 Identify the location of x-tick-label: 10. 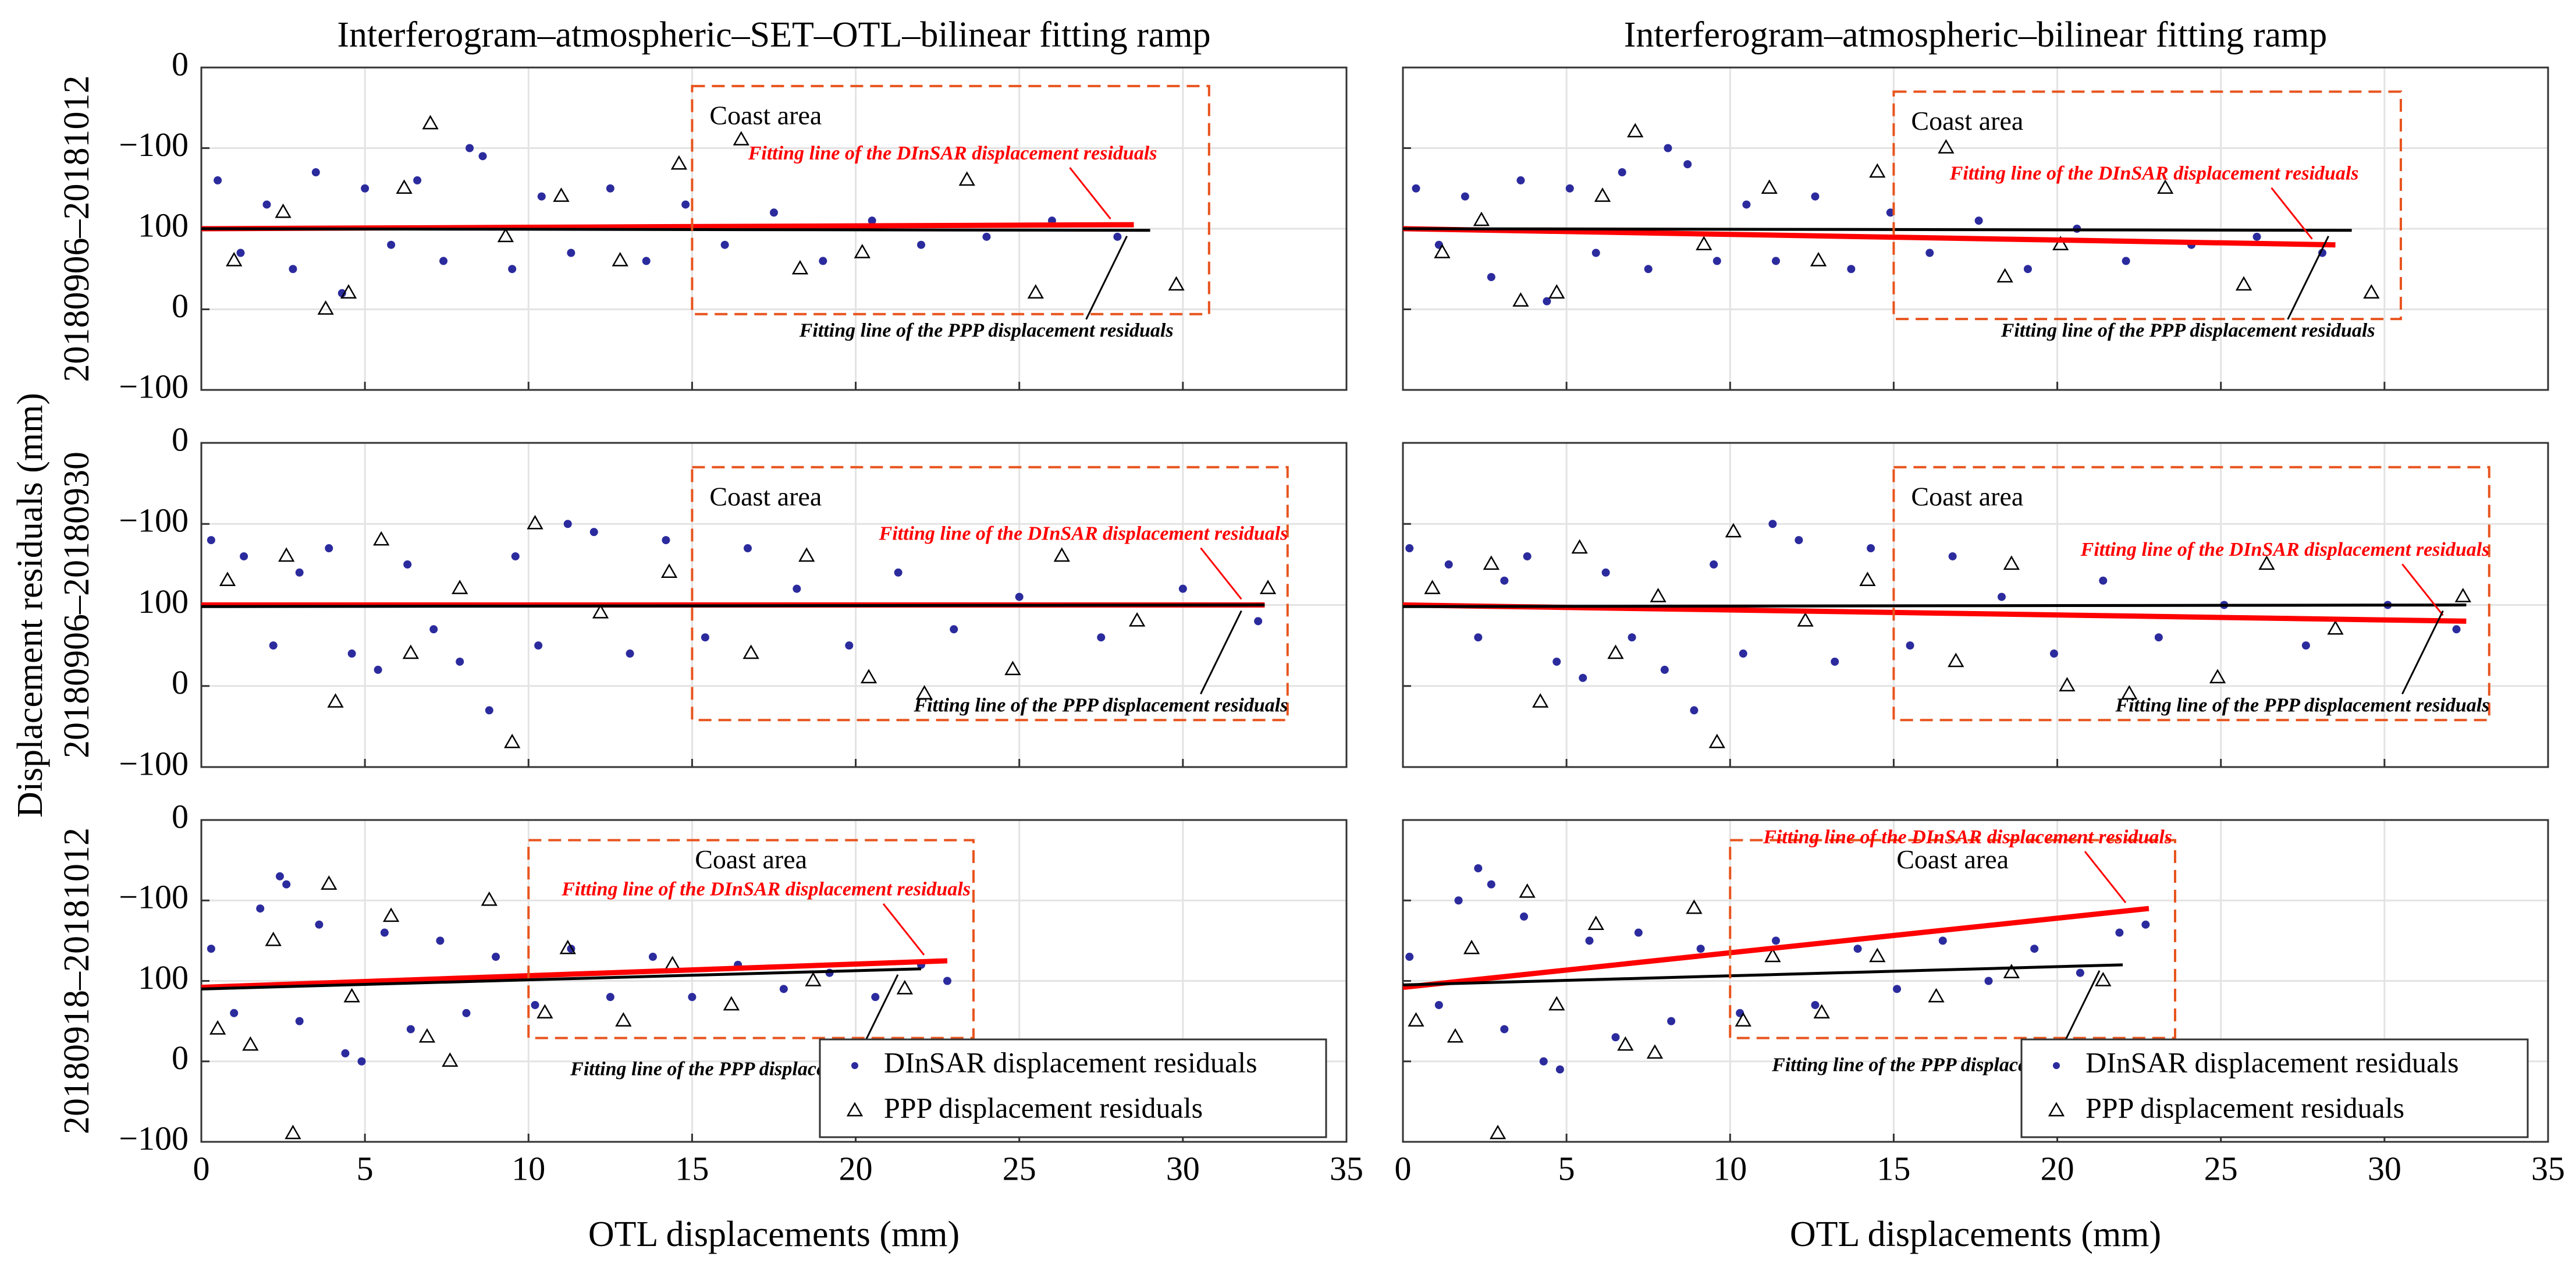
(528, 1168).